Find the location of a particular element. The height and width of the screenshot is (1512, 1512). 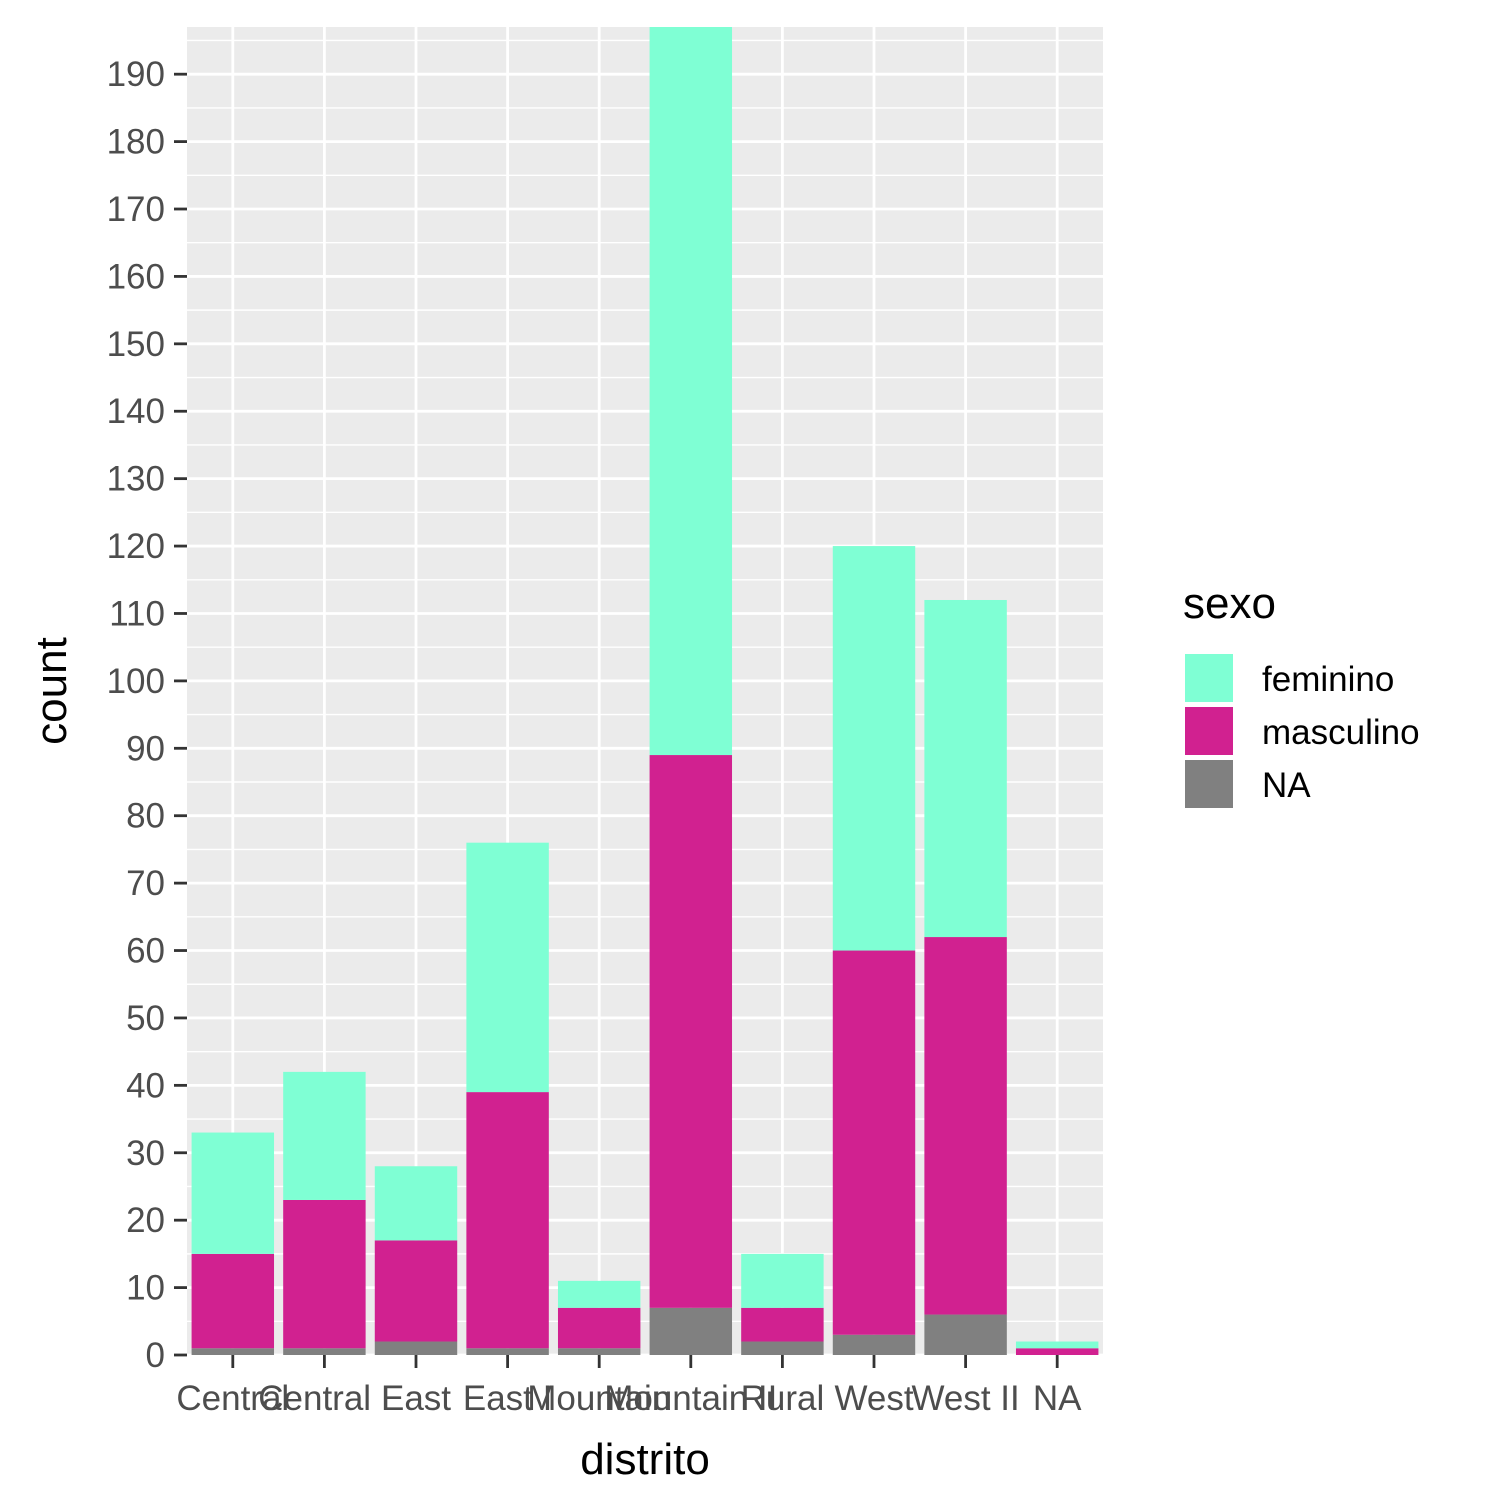

x-axis-title: distrito is located at coordinates (645, 1459).